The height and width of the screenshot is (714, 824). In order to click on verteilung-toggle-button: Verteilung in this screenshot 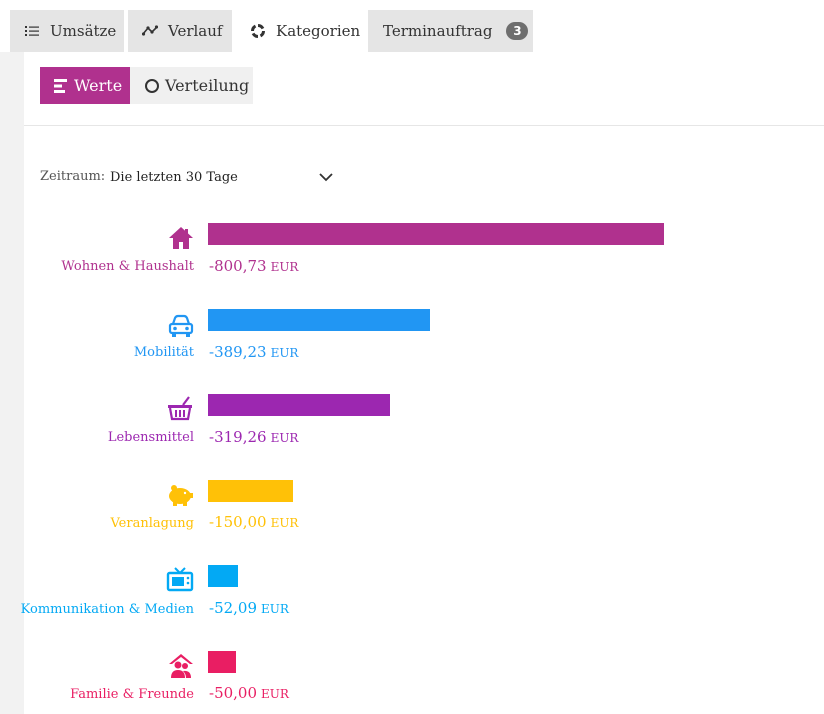, I will do `click(191, 85)`.